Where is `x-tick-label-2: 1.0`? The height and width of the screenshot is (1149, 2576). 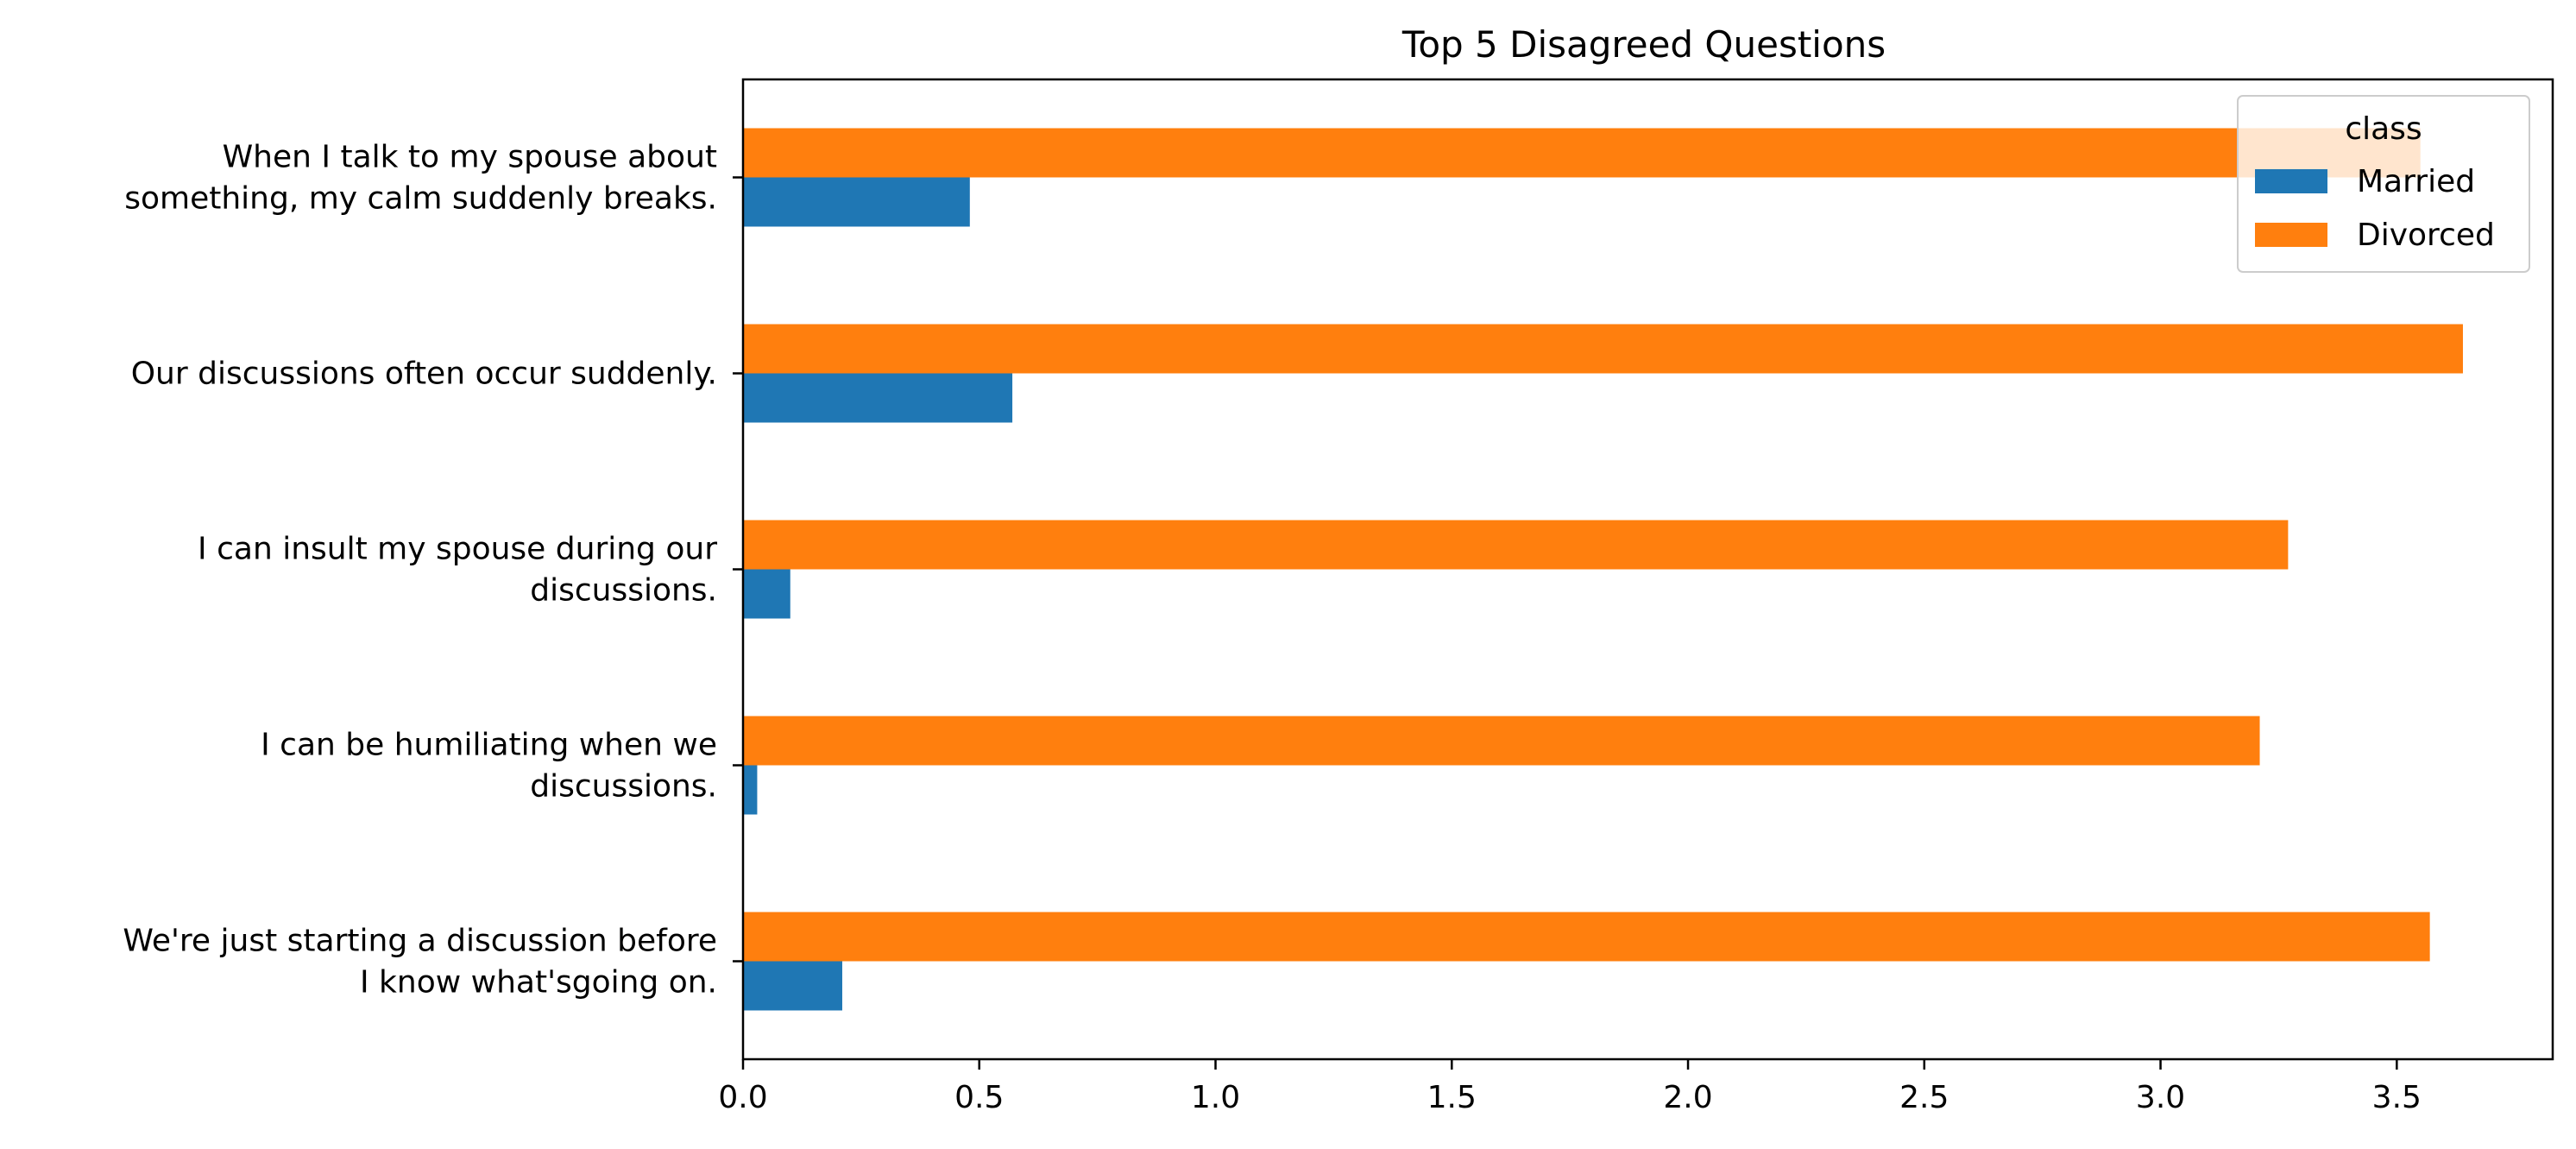
x-tick-label-2: 1.0 is located at coordinates (1215, 1097).